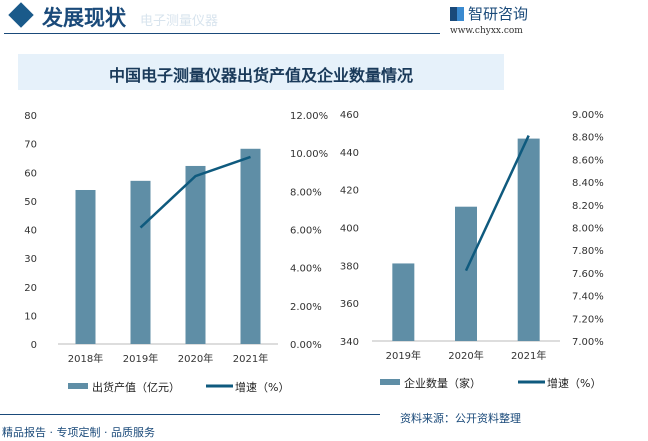 This screenshot has width=648, height=441. Describe the element at coordinates (588, 251) in the screenshot. I see `y2-tick-label: 7.80%` at that location.